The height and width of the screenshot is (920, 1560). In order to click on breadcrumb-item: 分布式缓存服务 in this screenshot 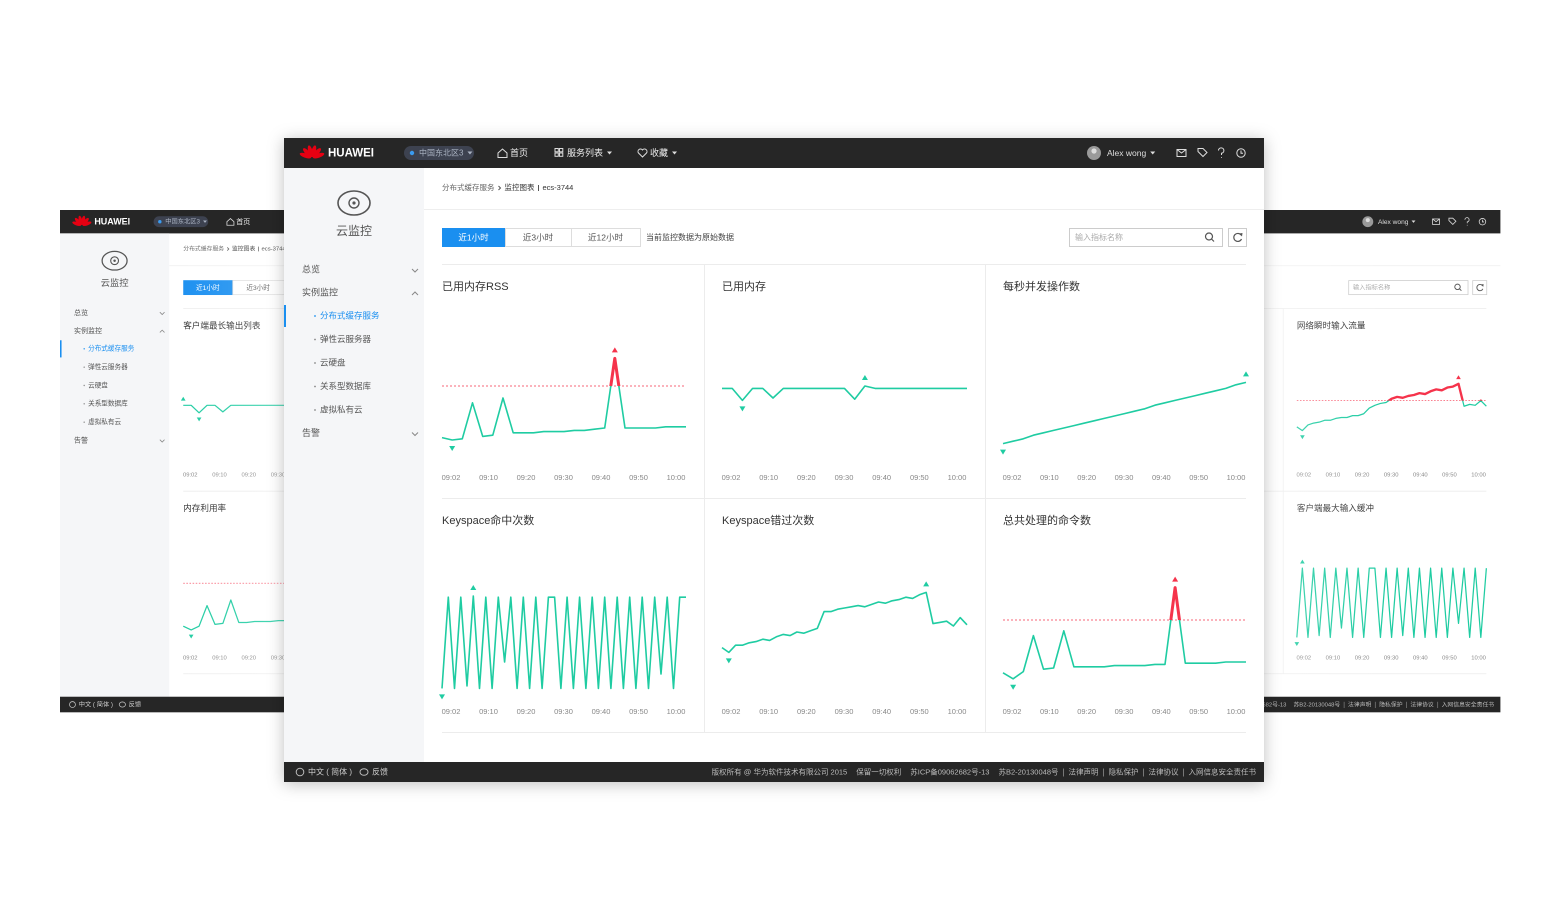, I will do `click(468, 187)`.